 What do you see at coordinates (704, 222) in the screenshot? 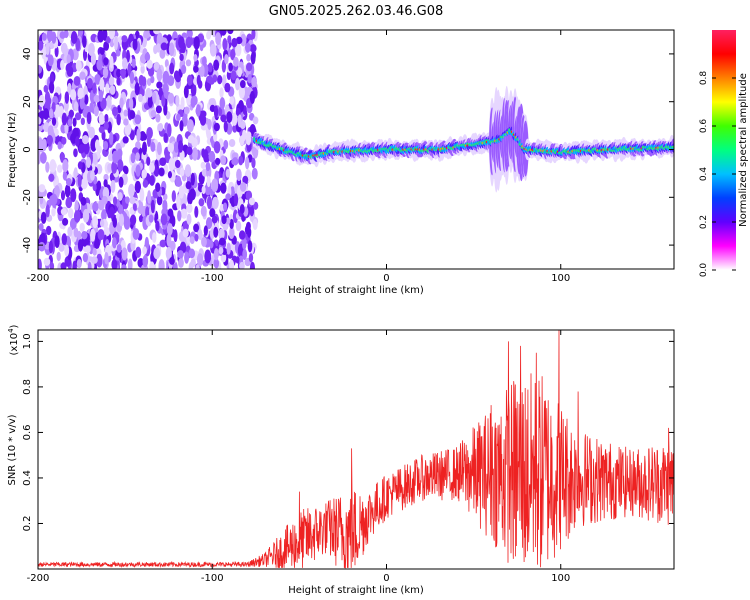
I see `colorbar-tick-label: 0.2` at bounding box center [704, 222].